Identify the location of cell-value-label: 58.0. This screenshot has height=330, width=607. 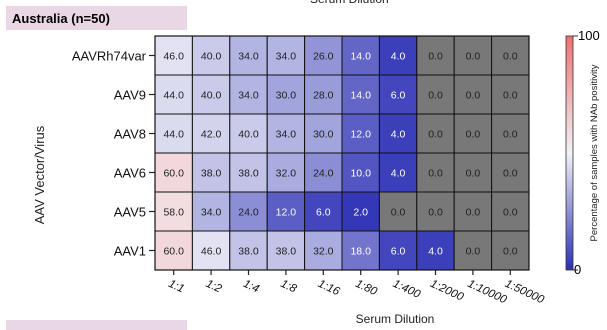
(173, 213).